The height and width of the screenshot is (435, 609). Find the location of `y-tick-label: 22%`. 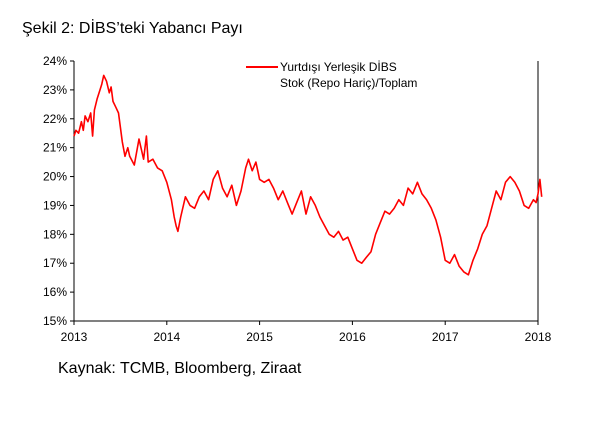

y-tick-label: 22% is located at coordinates (55, 119).